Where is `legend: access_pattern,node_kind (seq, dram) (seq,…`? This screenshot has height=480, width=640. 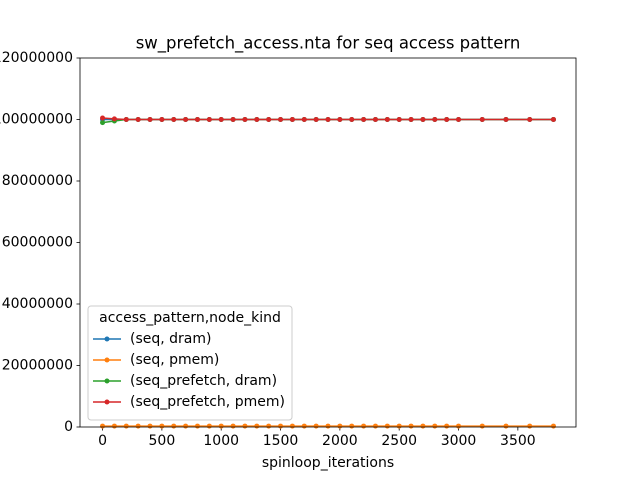 legend: access_pattern,node_kind (seq, dram) (seq,… is located at coordinates (190, 363).